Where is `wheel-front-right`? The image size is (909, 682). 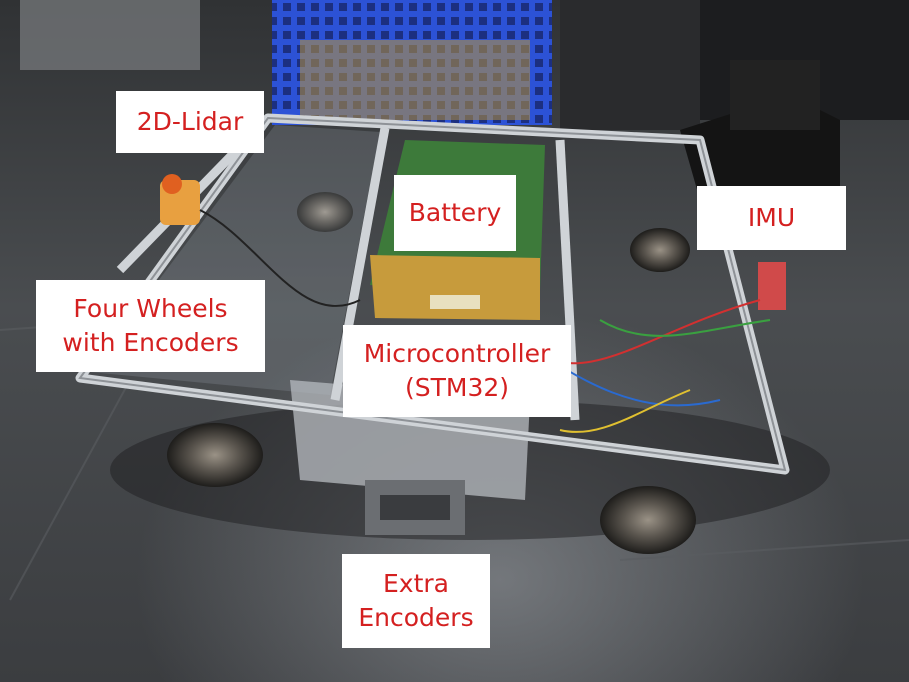 wheel-front-right is located at coordinates (648, 520).